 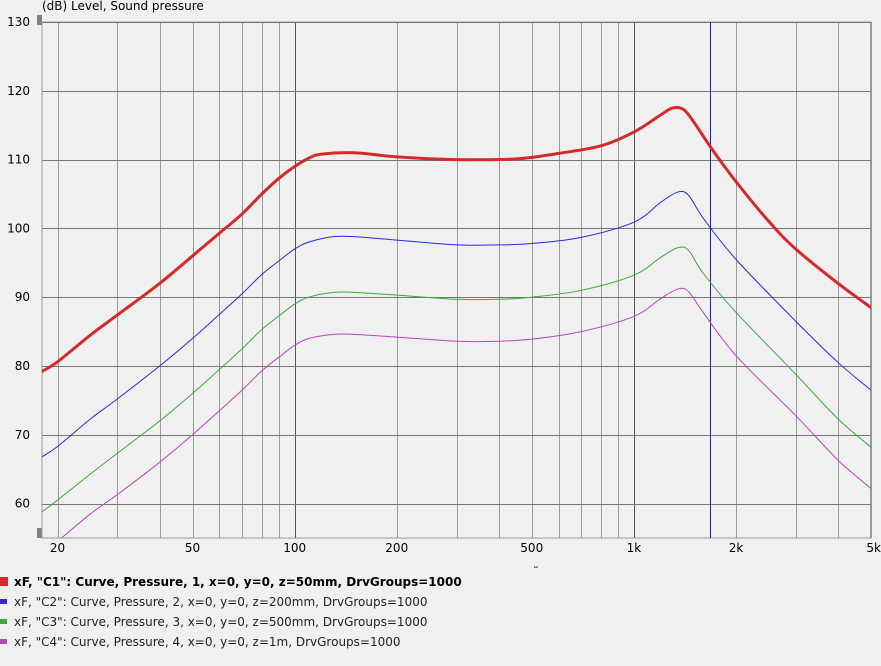 What do you see at coordinates (634, 548) in the screenshot?
I see `x-tick-label: 1k` at bounding box center [634, 548].